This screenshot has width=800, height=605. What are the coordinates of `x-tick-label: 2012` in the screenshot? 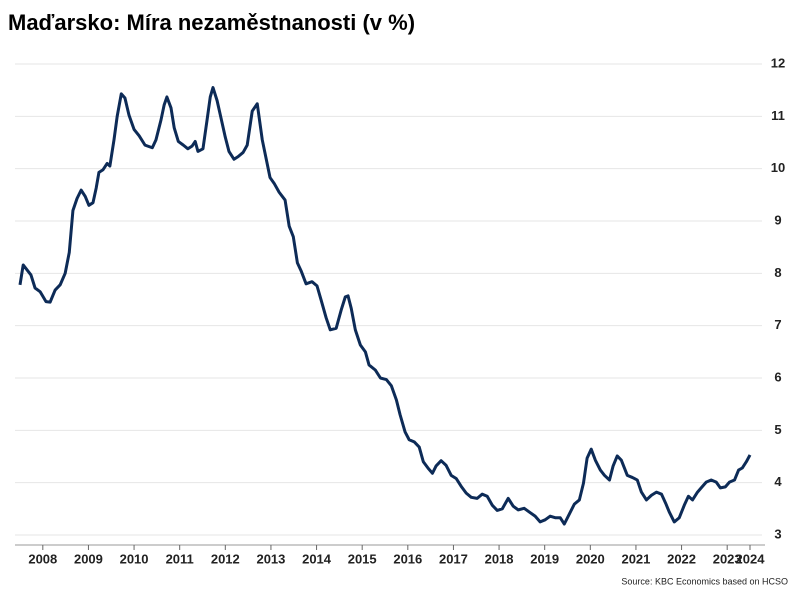 It's located at (225, 558).